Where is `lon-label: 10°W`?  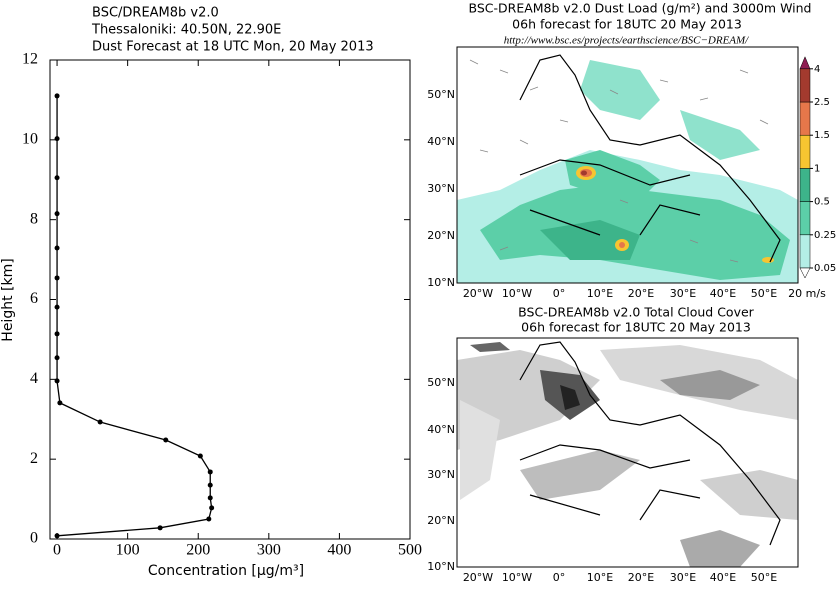 lon-label: 10°W is located at coordinates (517, 577).